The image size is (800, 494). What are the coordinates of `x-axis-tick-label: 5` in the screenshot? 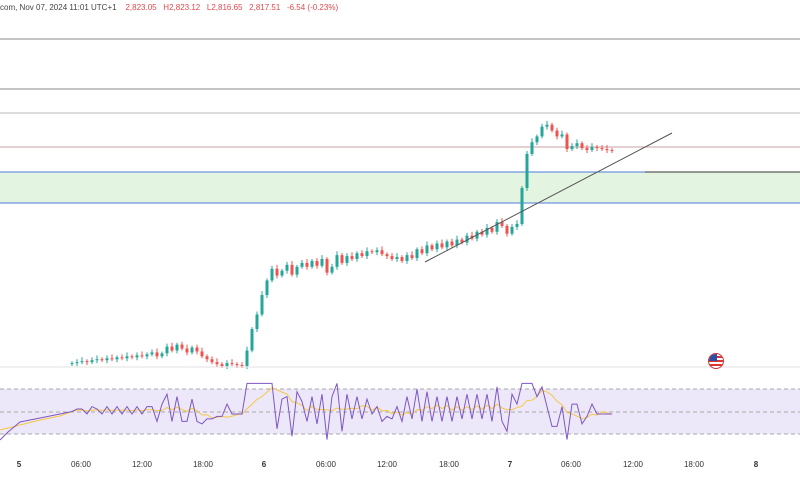 It's located at (19, 464).